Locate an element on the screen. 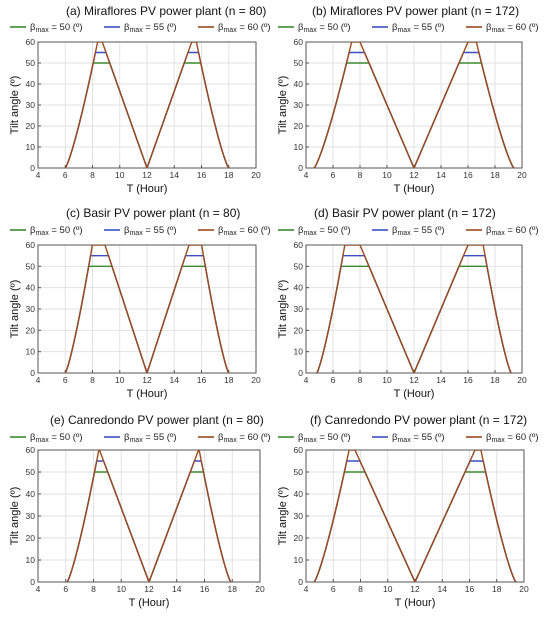  chart-title: (c) Basir PV power plant (n = 80) is located at coordinates (153, 213).